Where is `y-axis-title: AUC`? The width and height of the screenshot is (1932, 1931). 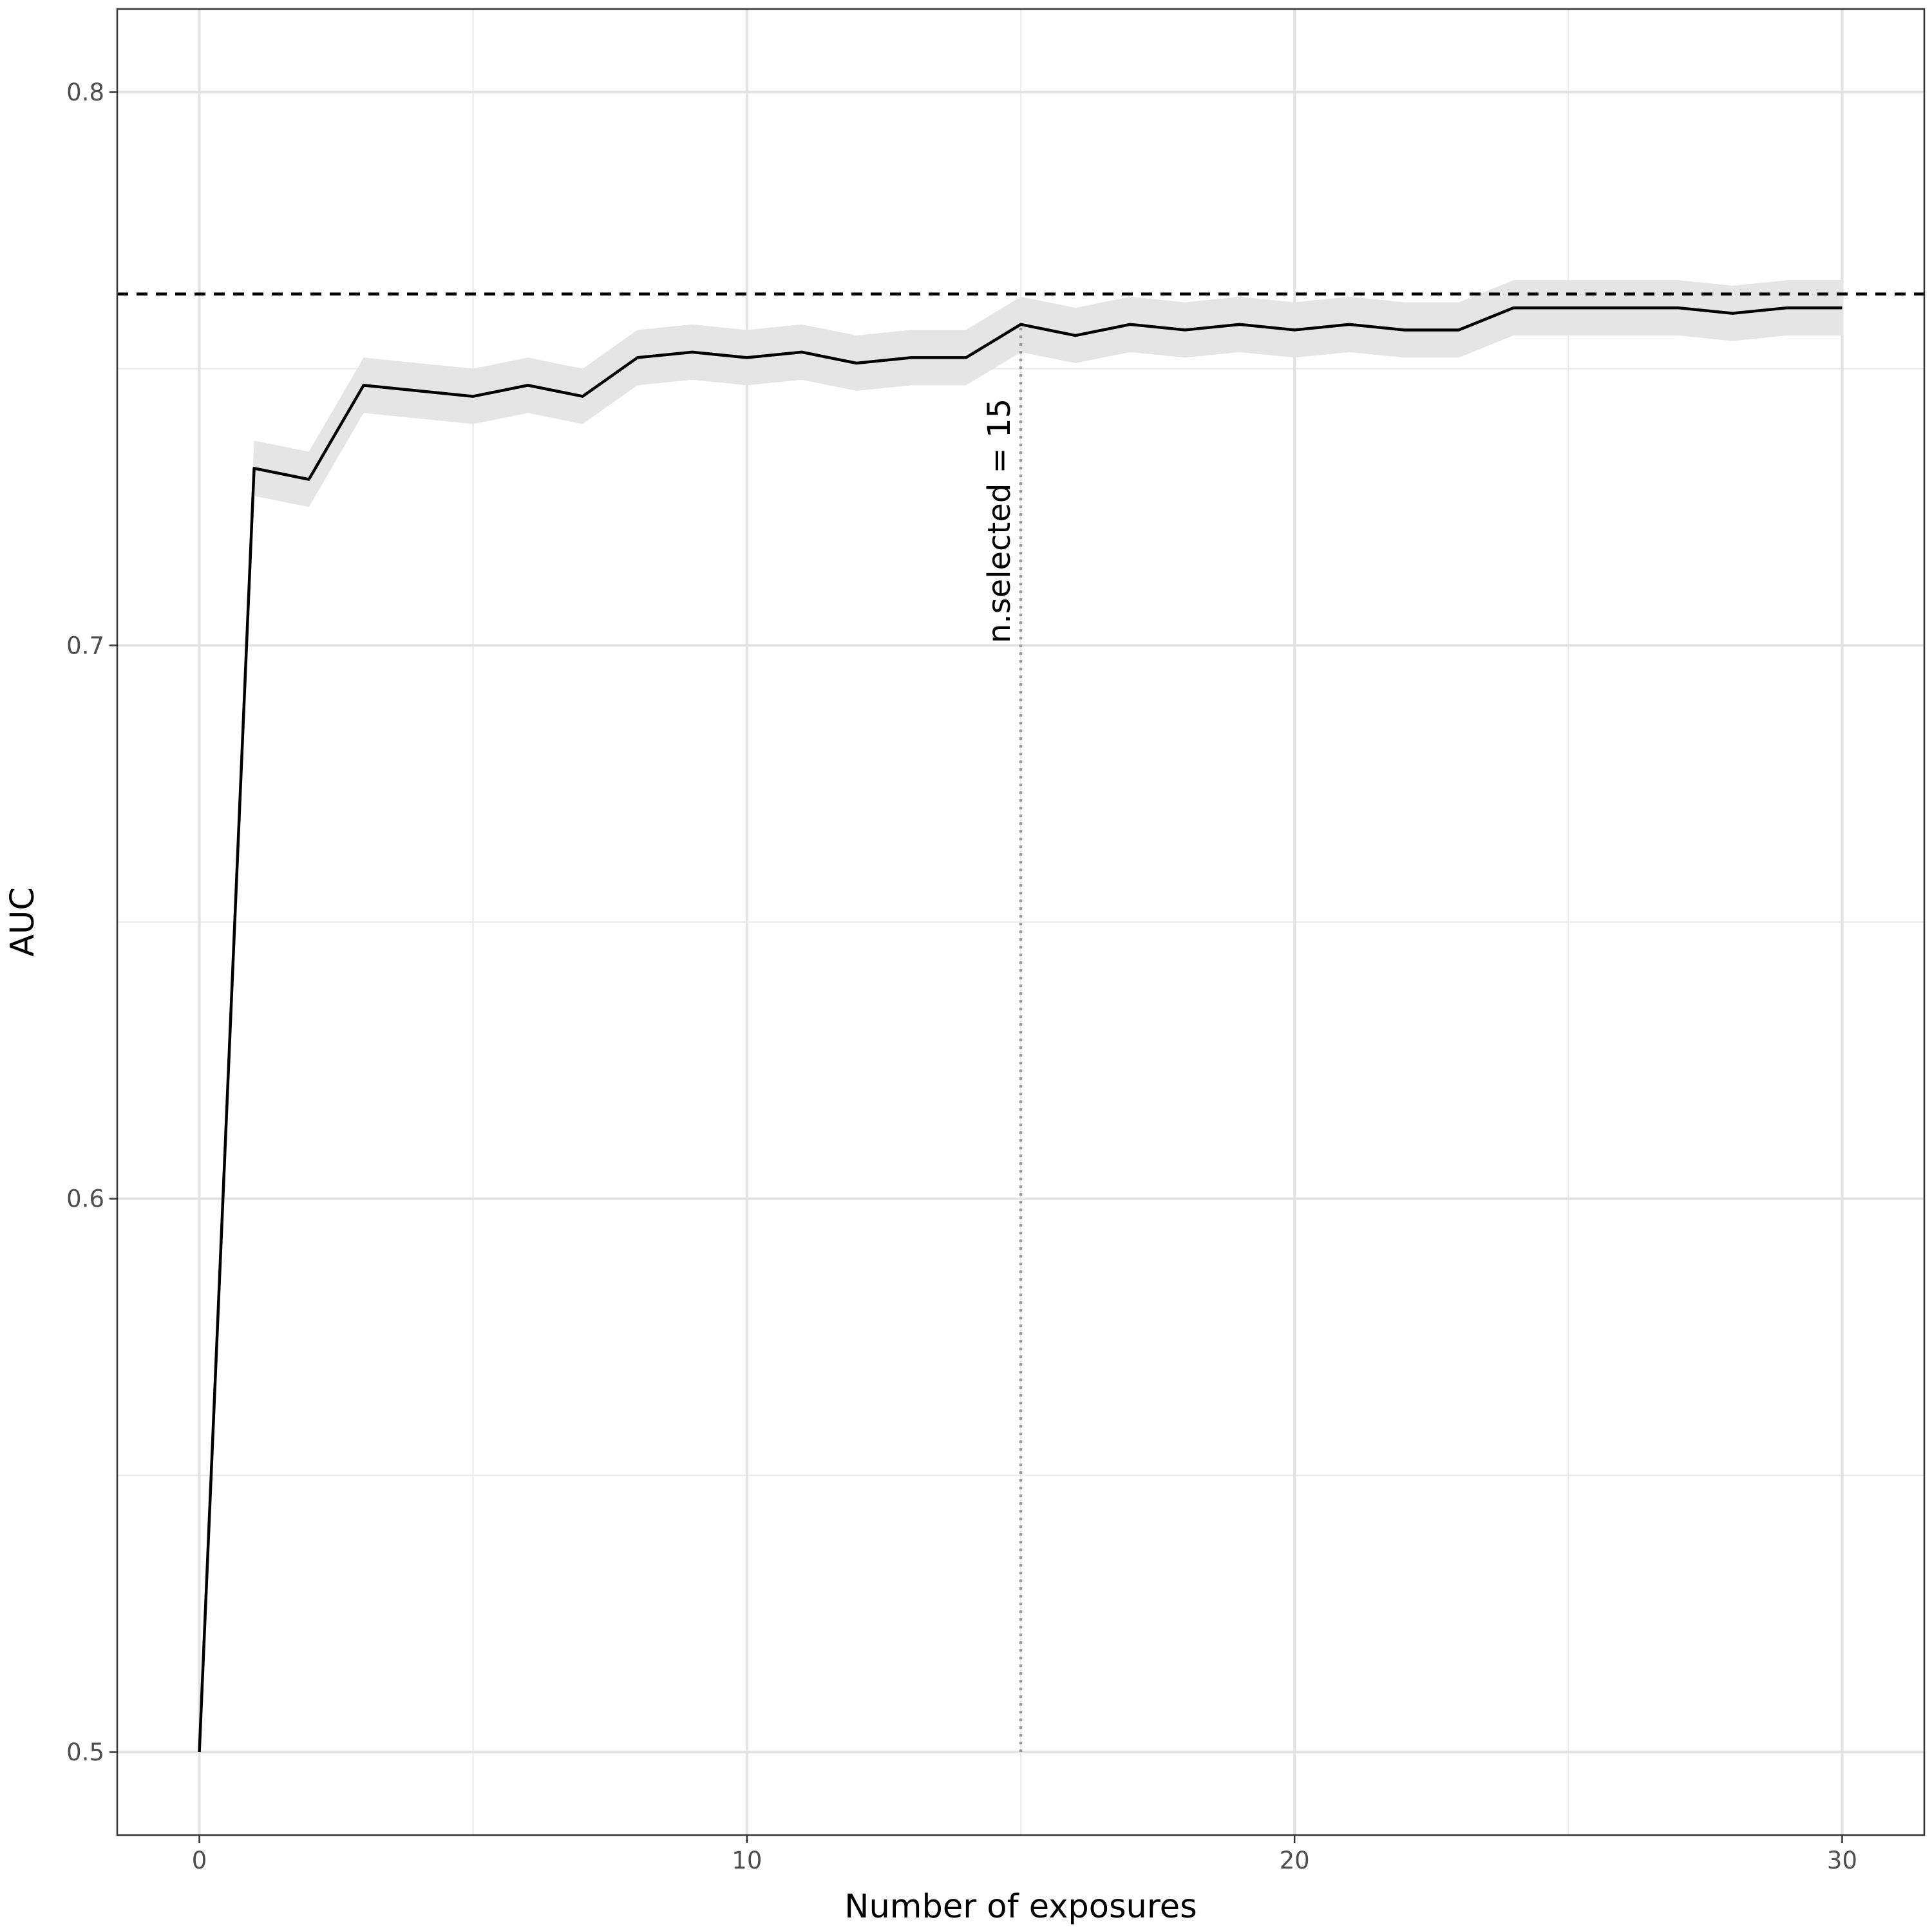
y-axis-title: AUC is located at coordinates (23, 922).